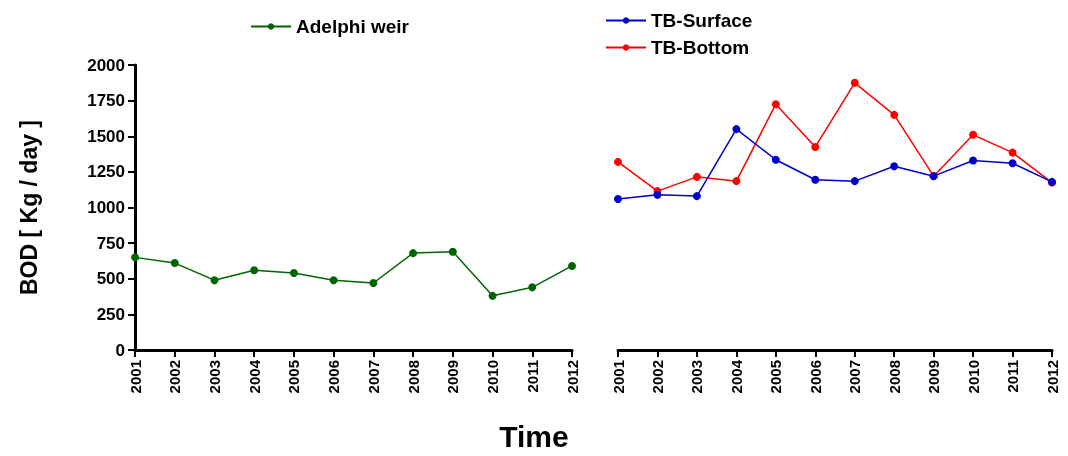 The width and height of the screenshot is (1068, 456). I want to click on y-tick-label: 750, so click(110, 243).